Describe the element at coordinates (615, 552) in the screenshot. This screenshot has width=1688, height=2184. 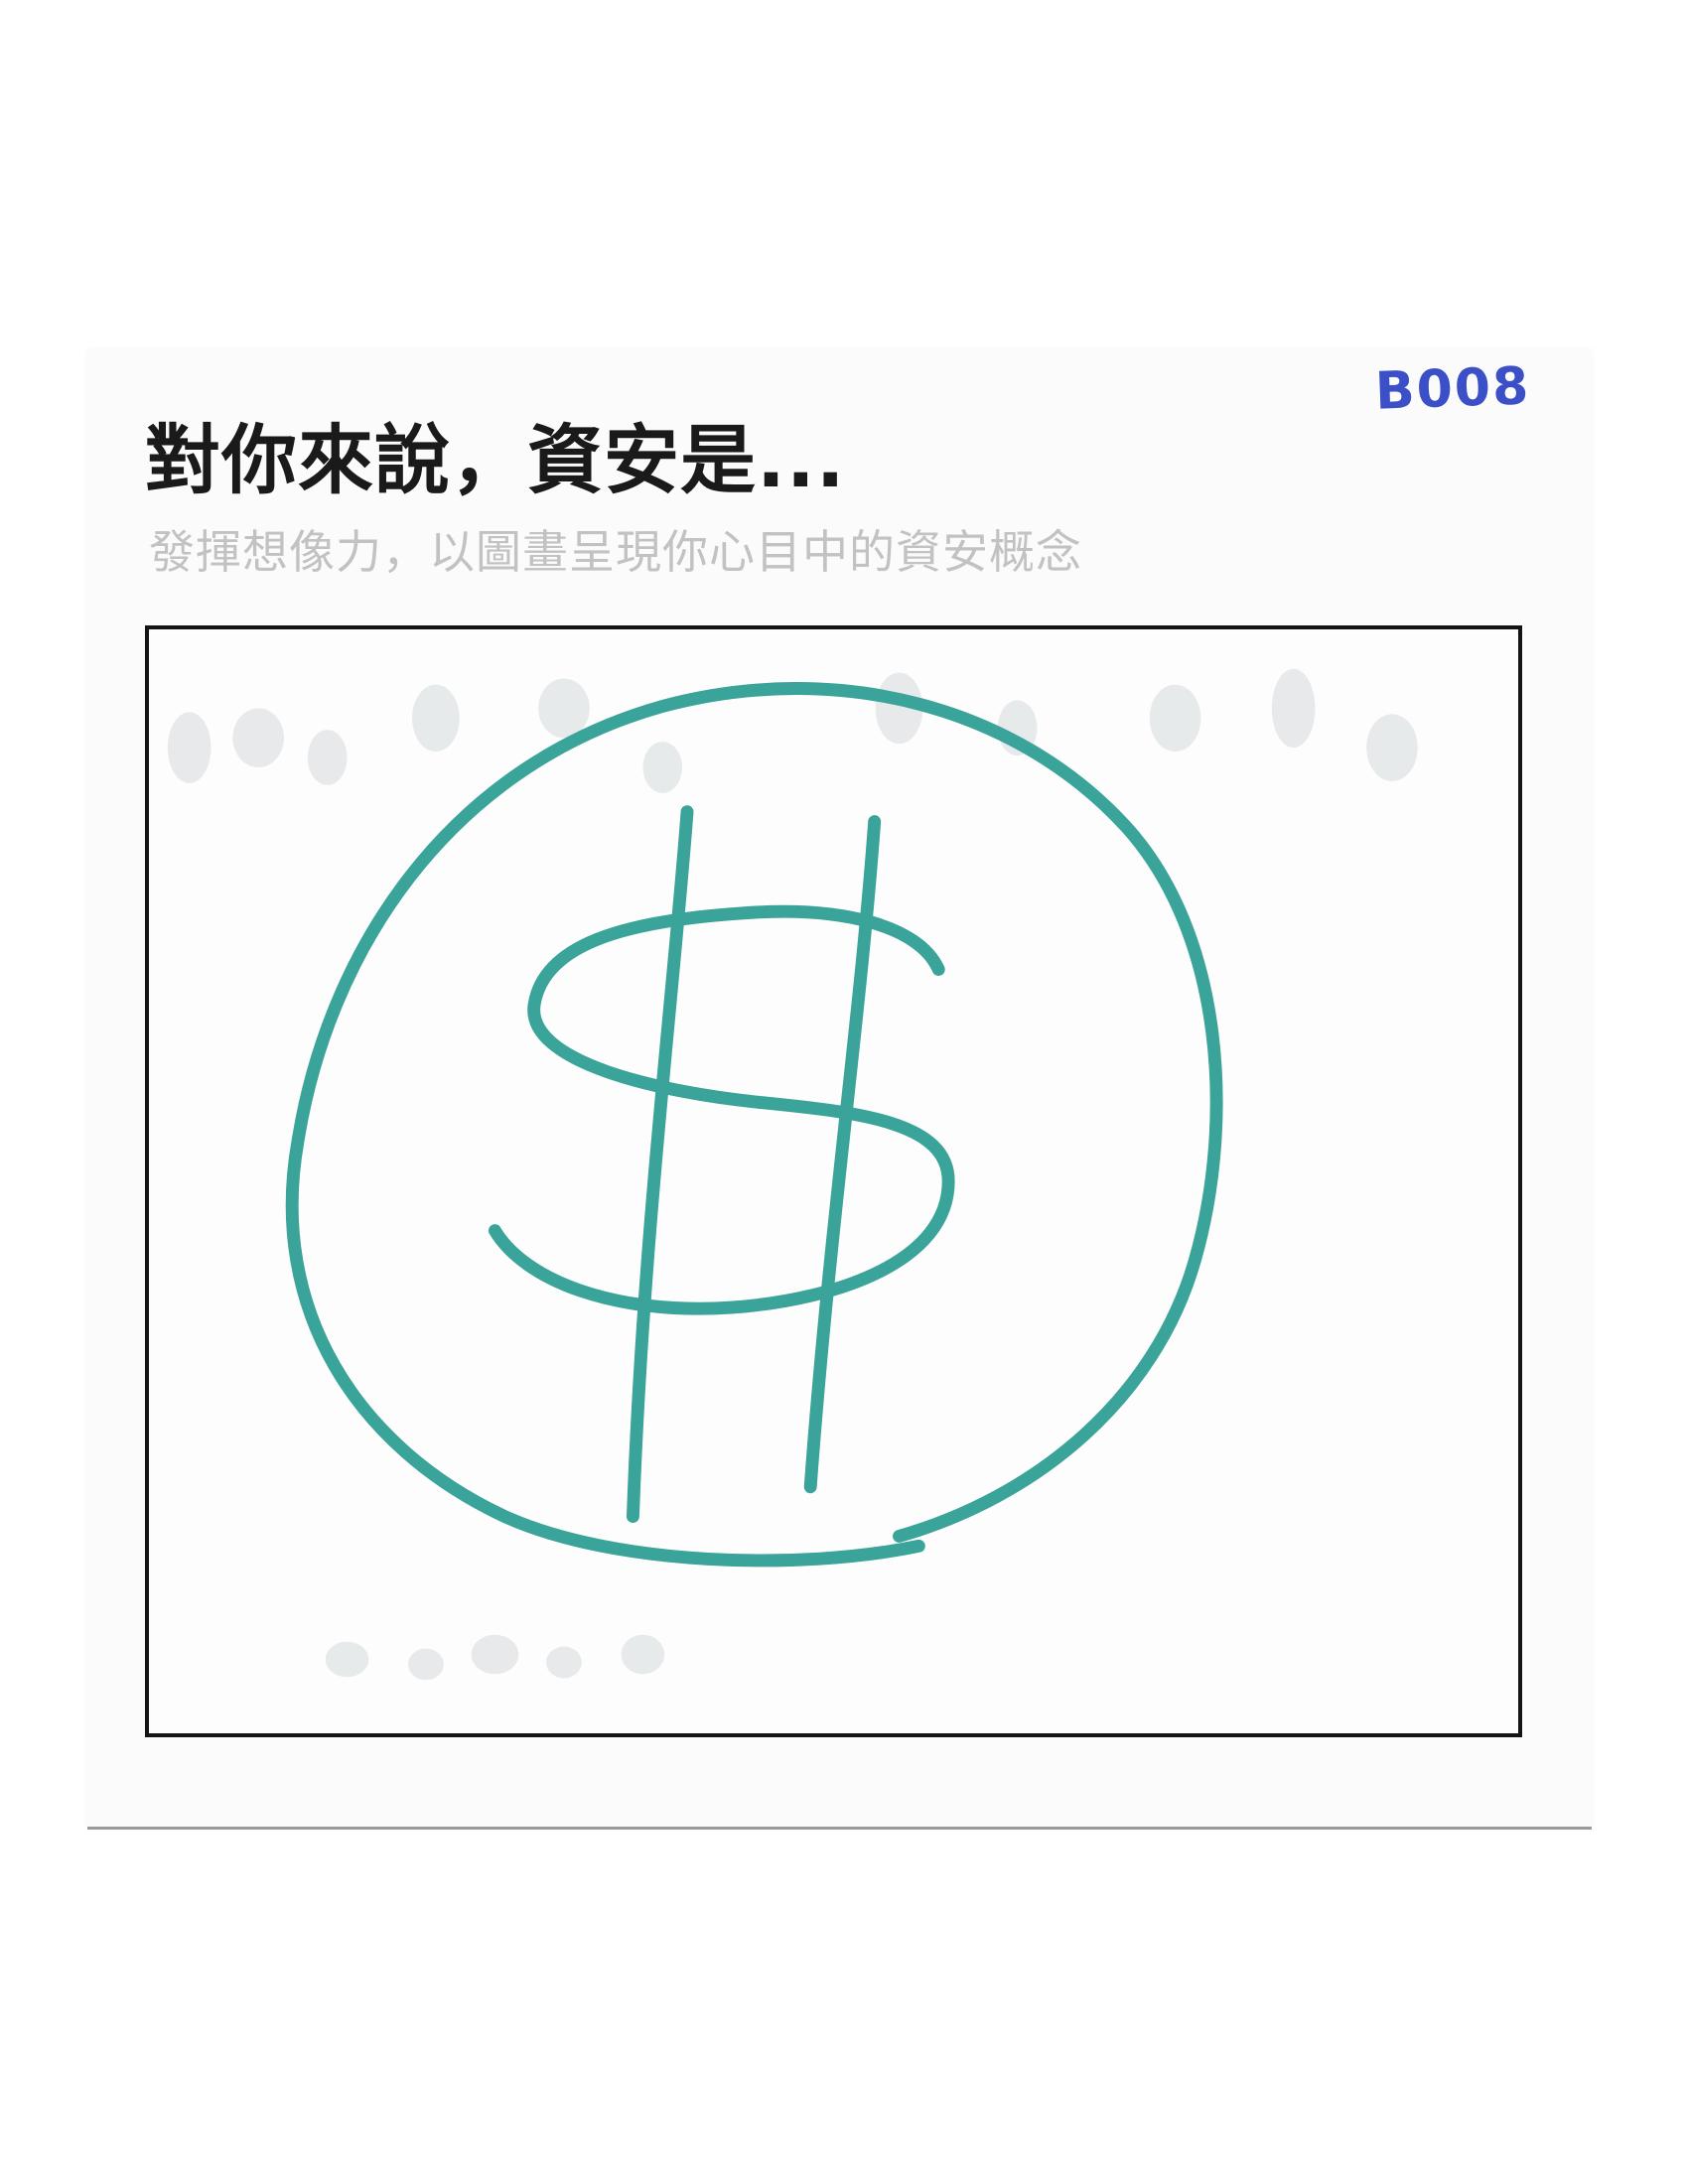
I see `card-subtitle: 發揮想像力，以圖畫呈現你心目中的資安概念` at that location.